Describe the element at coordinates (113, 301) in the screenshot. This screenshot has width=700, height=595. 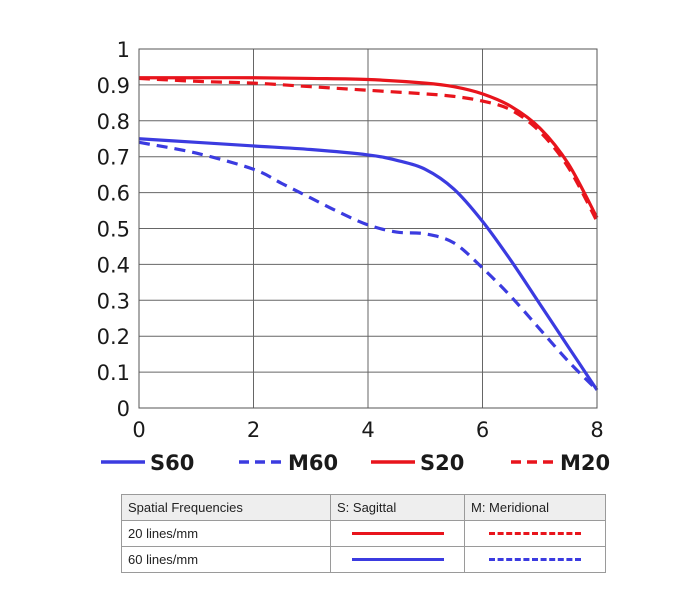
I see `y-tick-label: 0.3` at that location.